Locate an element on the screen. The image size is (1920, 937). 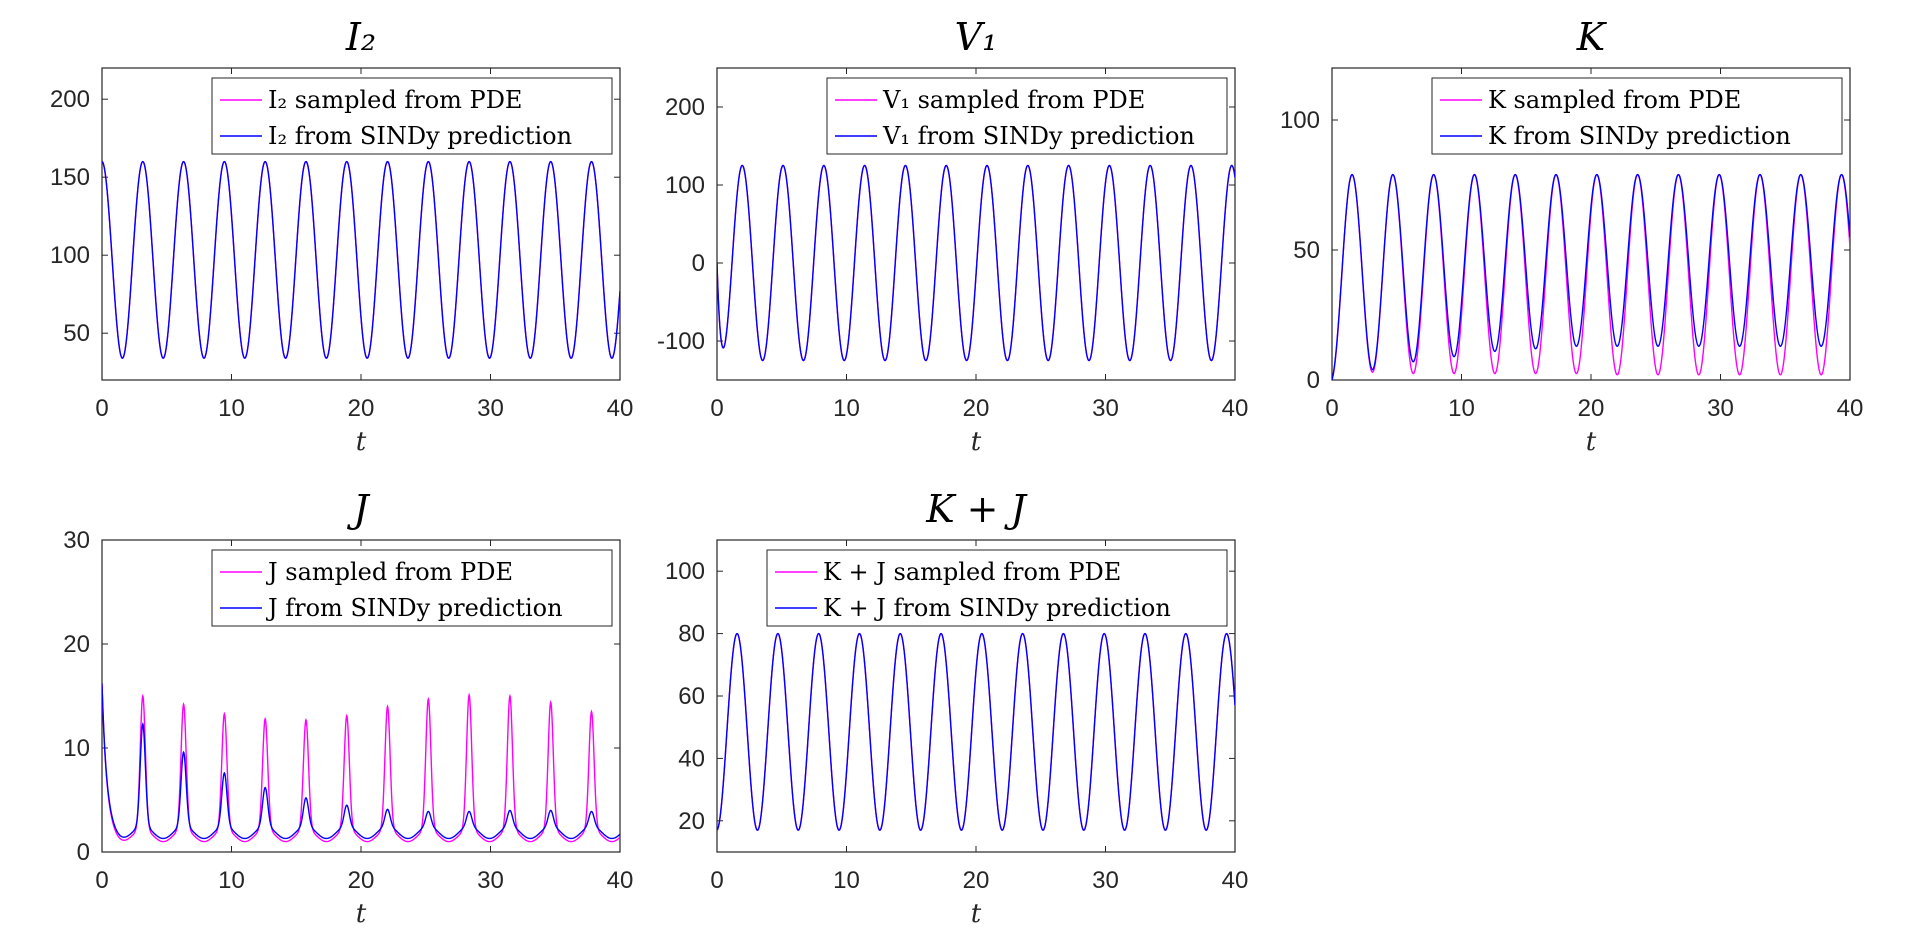
subplot-title: K is located at coordinates (1592, 37).